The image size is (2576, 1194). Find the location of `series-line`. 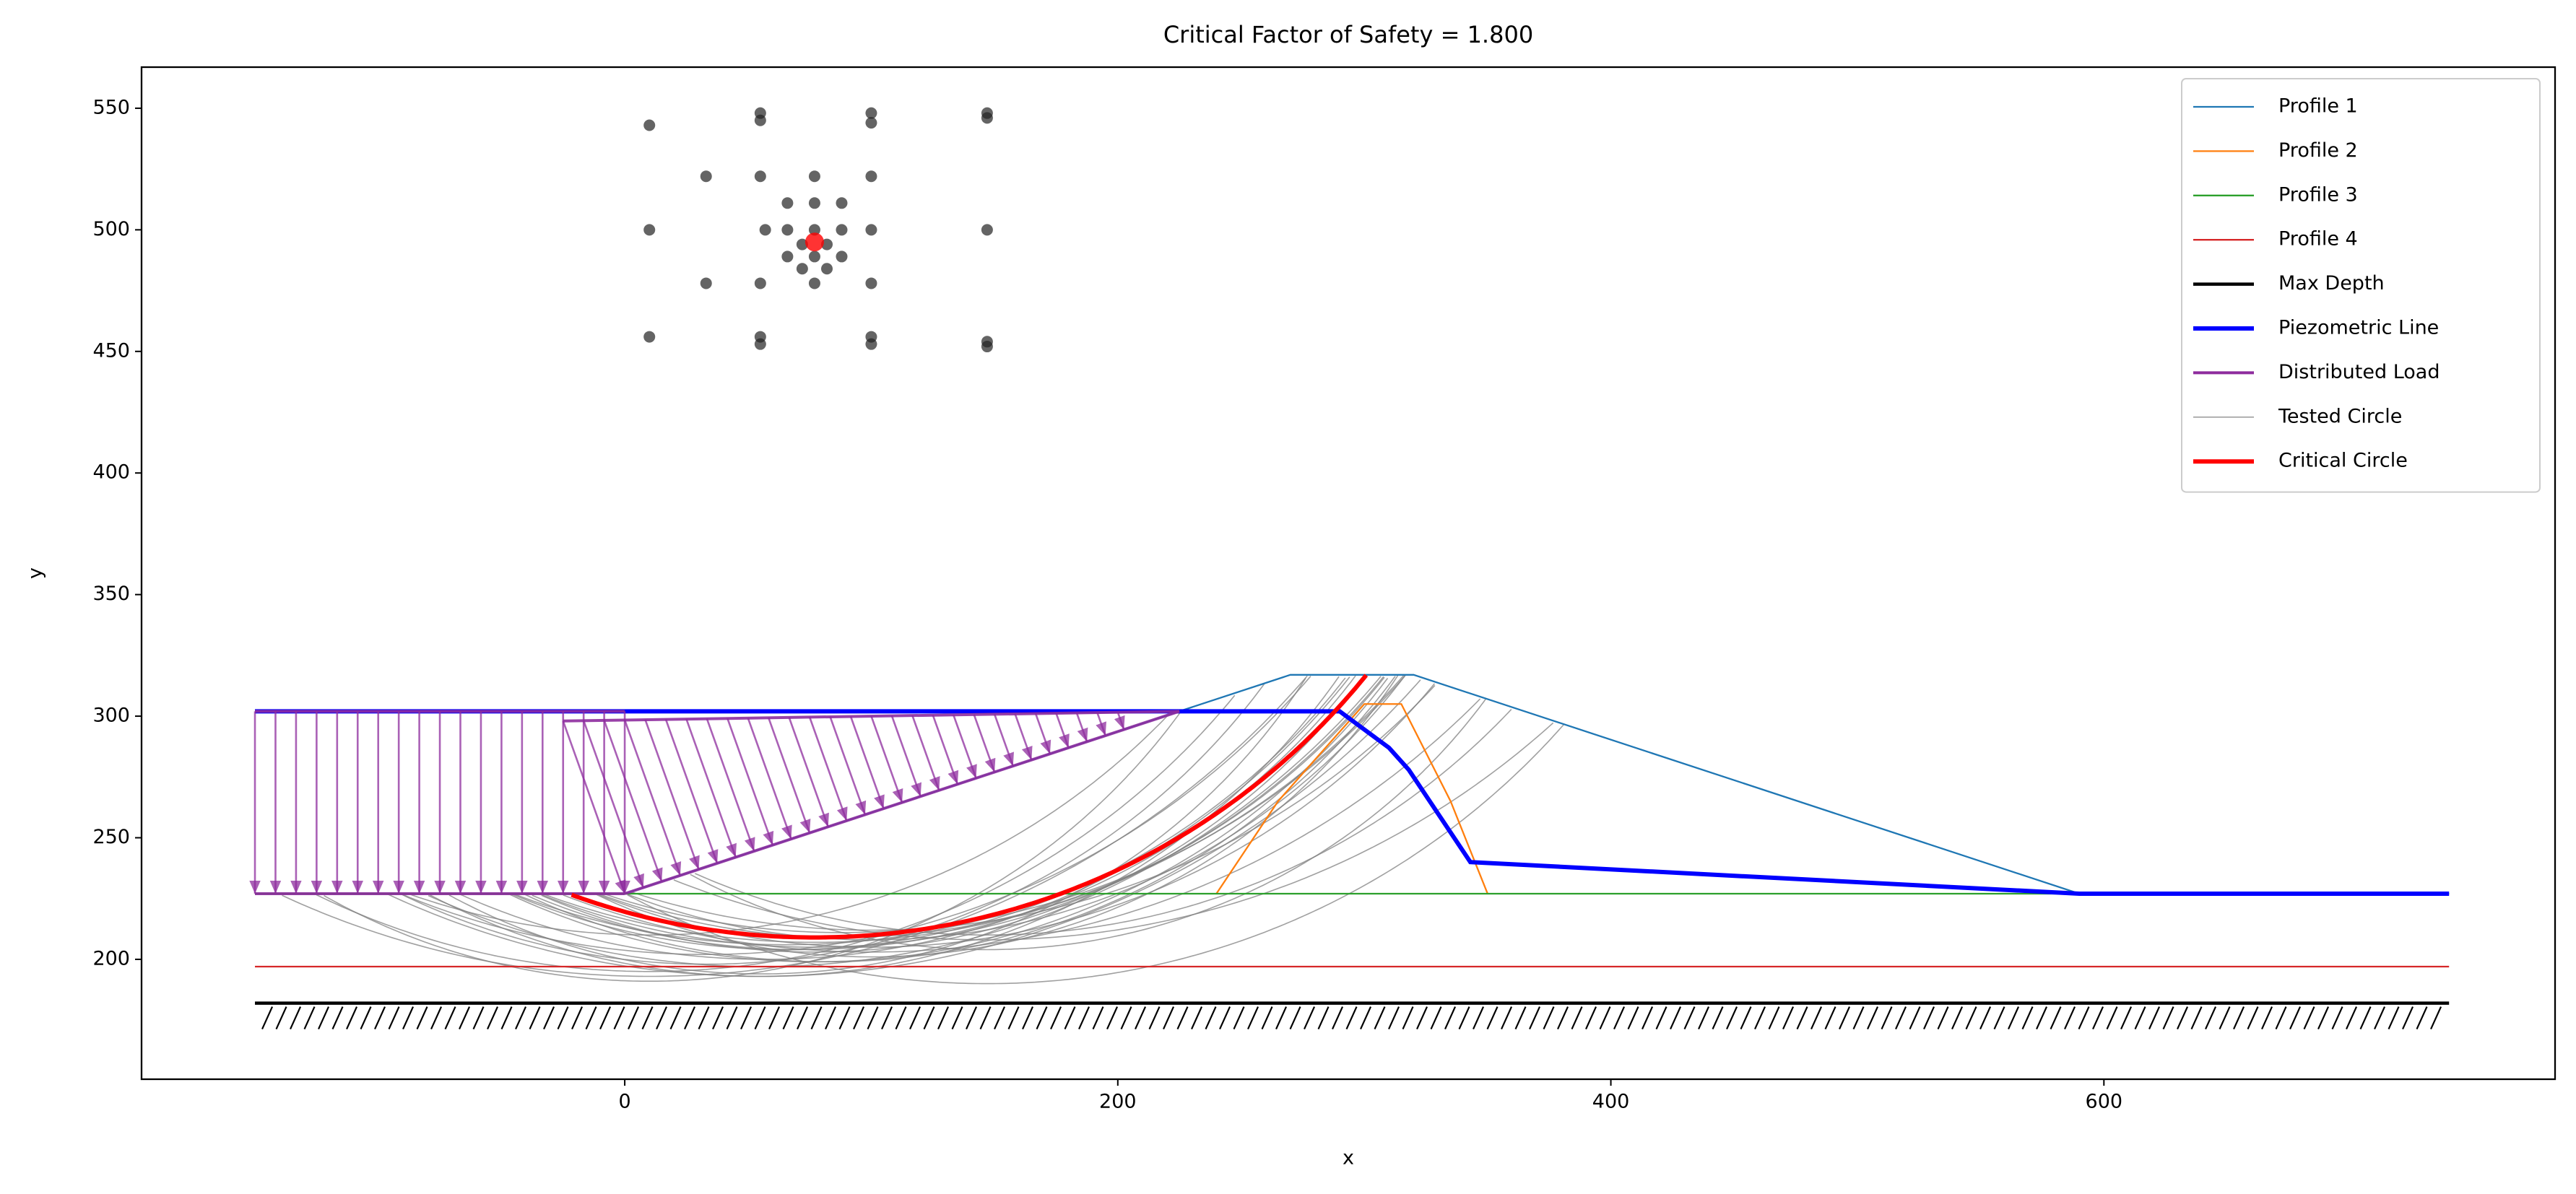

series-line is located at coordinates (1352, 802).